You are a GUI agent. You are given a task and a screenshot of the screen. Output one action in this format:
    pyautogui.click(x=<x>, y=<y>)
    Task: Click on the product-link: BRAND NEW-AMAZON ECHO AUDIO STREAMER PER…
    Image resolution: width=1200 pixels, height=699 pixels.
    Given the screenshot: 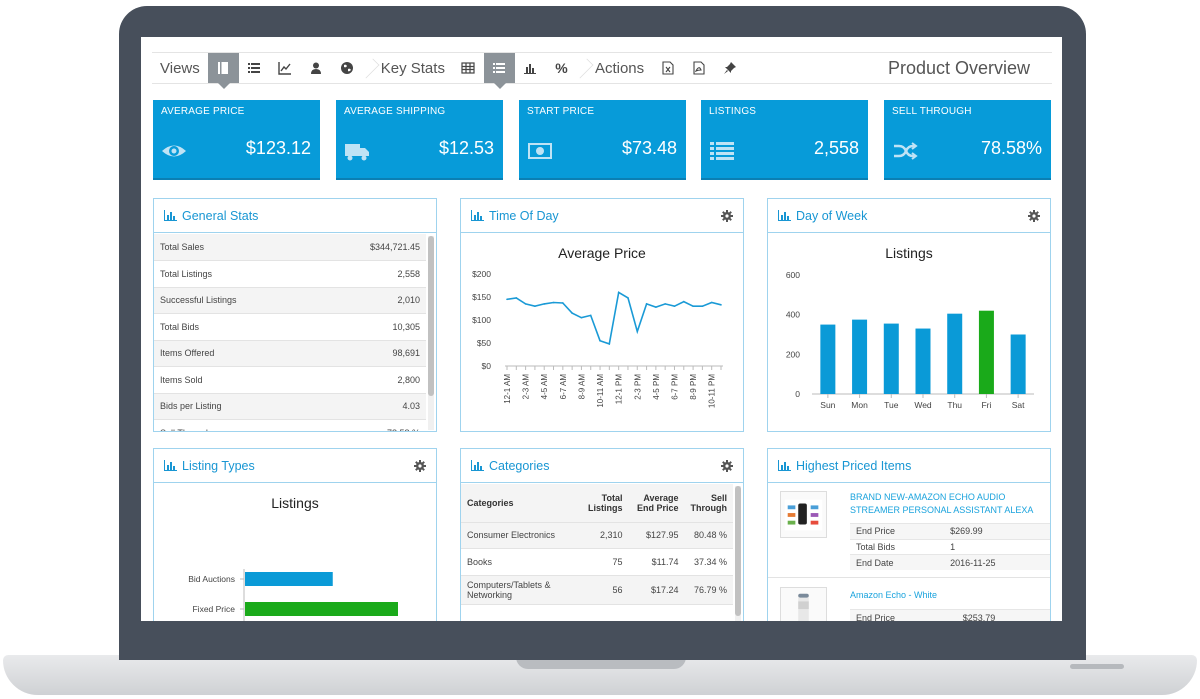 What is the action you would take?
    pyautogui.click(x=942, y=503)
    